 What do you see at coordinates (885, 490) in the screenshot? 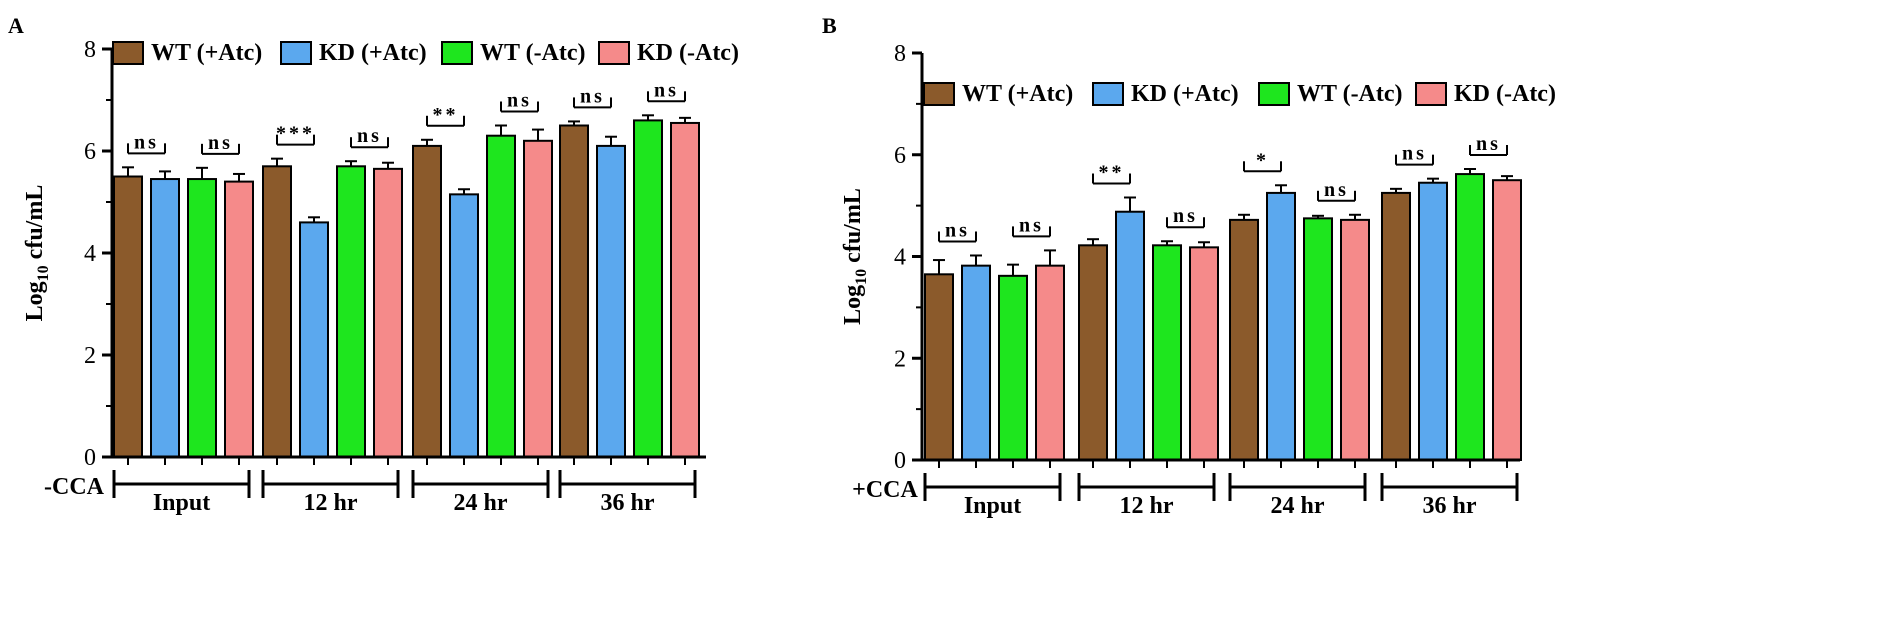
I see `condition-label: +CCA` at bounding box center [885, 490].